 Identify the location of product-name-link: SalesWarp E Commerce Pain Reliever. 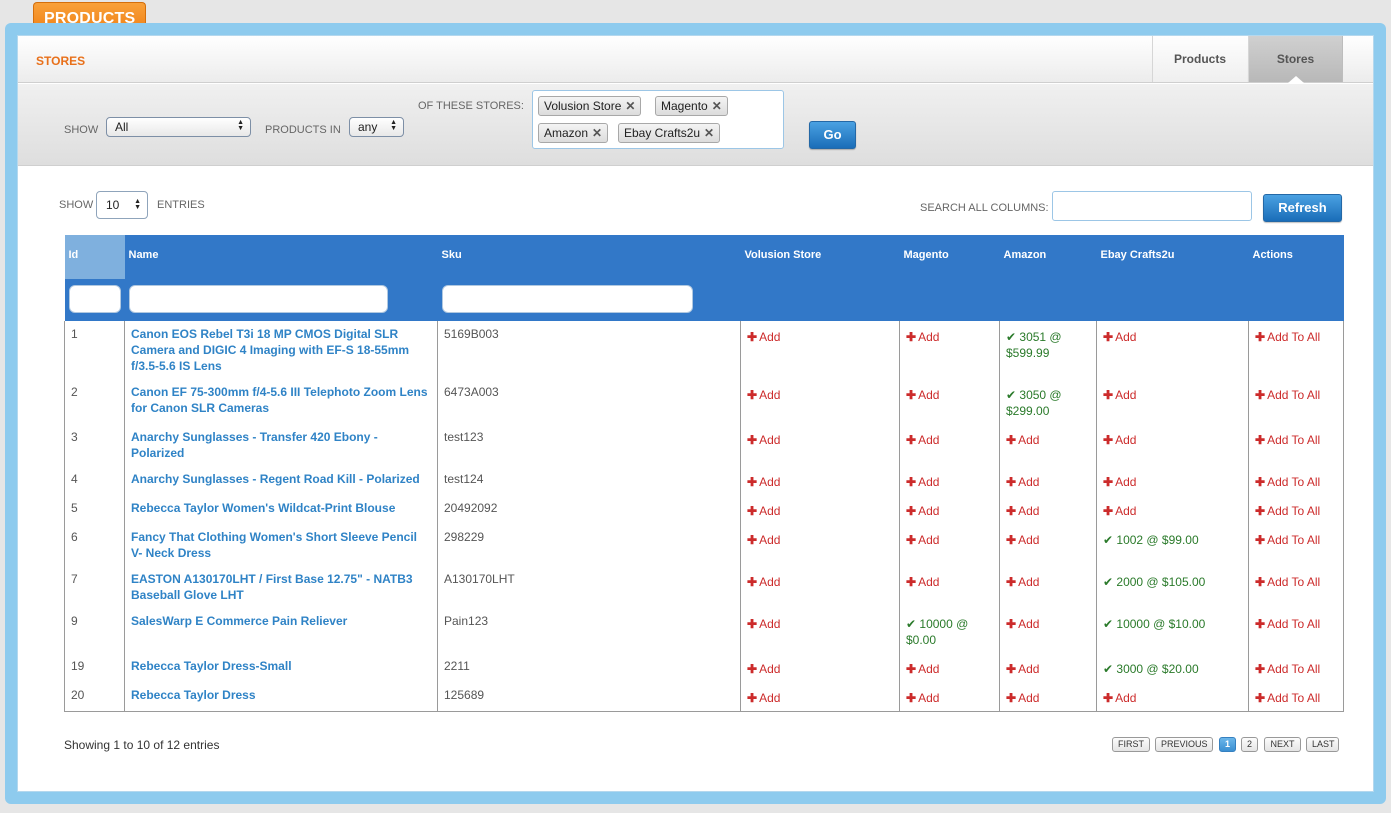
(281, 630).